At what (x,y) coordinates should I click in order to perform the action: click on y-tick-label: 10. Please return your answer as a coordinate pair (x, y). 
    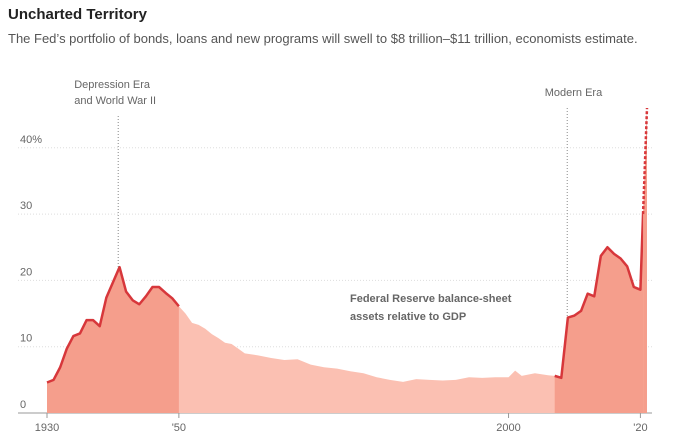
    Looking at the image, I should click on (26, 339).